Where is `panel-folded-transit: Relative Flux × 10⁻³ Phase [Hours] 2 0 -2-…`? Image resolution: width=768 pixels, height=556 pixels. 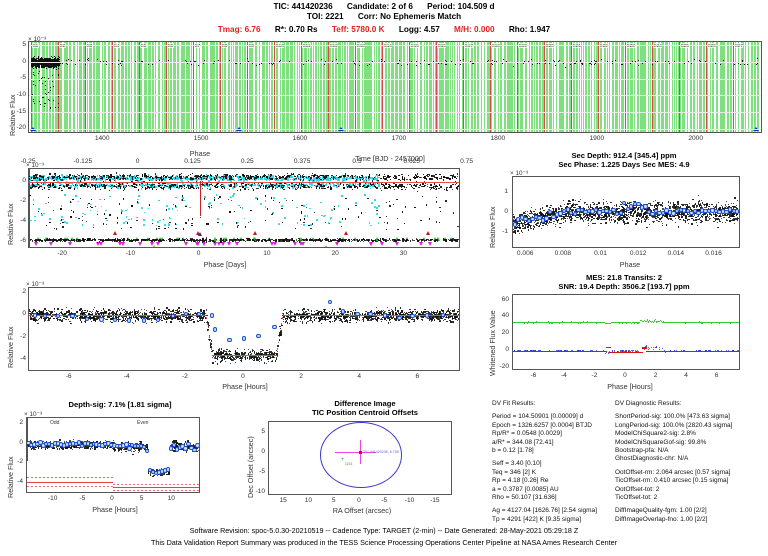 panel-folded-transit: Relative Flux × 10⁻³ Phase [Hours] 2 0 -2-… is located at coordinates (235, 332).